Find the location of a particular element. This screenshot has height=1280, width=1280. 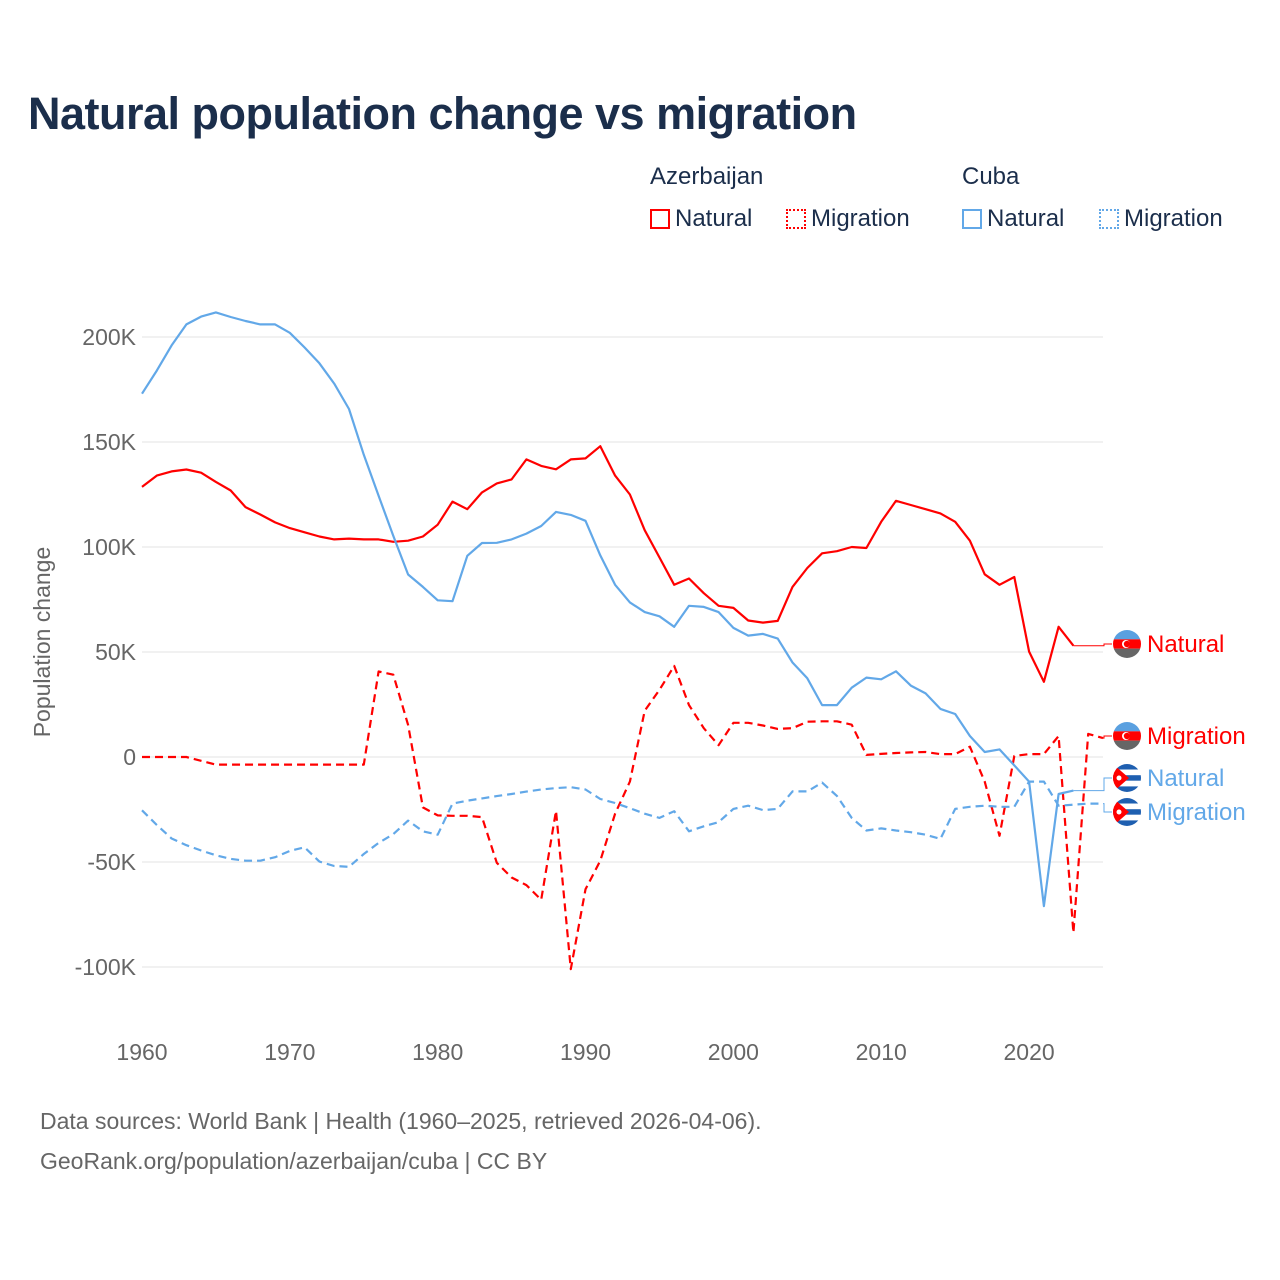

end-label-cuba-migration: Migration is located at coordinates (1196, 812).